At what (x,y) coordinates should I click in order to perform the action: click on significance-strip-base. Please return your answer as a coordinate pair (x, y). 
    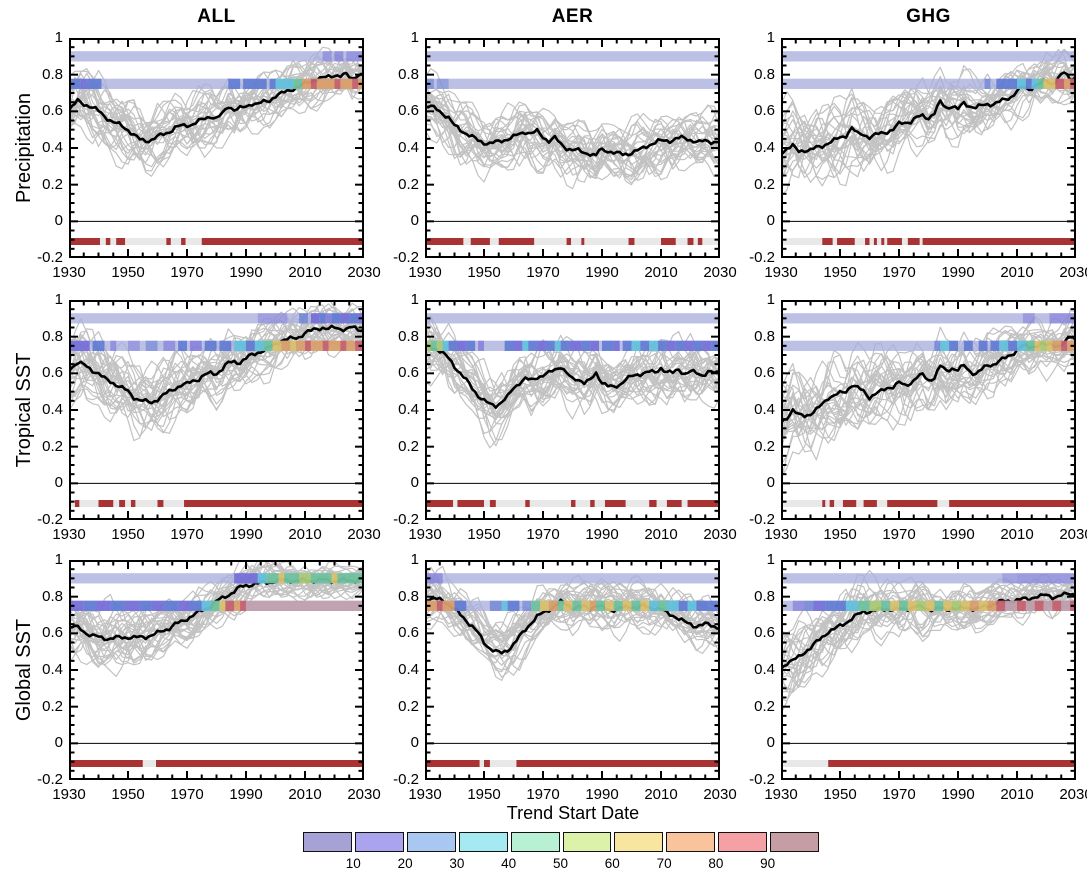
    Looking at the image, I should click on (572, 241).